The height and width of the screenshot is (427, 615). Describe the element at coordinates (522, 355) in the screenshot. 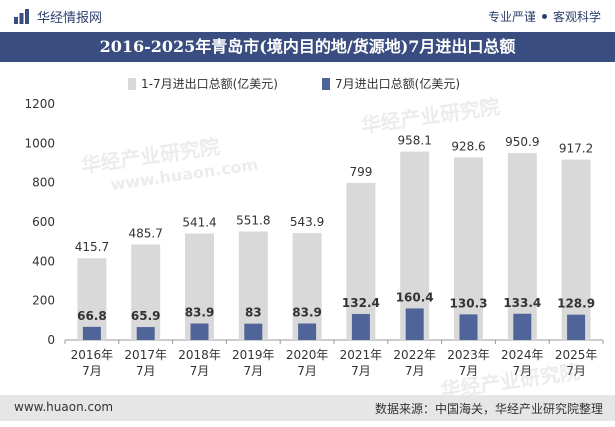

I see `x-tick-label: 2024年` at that location.